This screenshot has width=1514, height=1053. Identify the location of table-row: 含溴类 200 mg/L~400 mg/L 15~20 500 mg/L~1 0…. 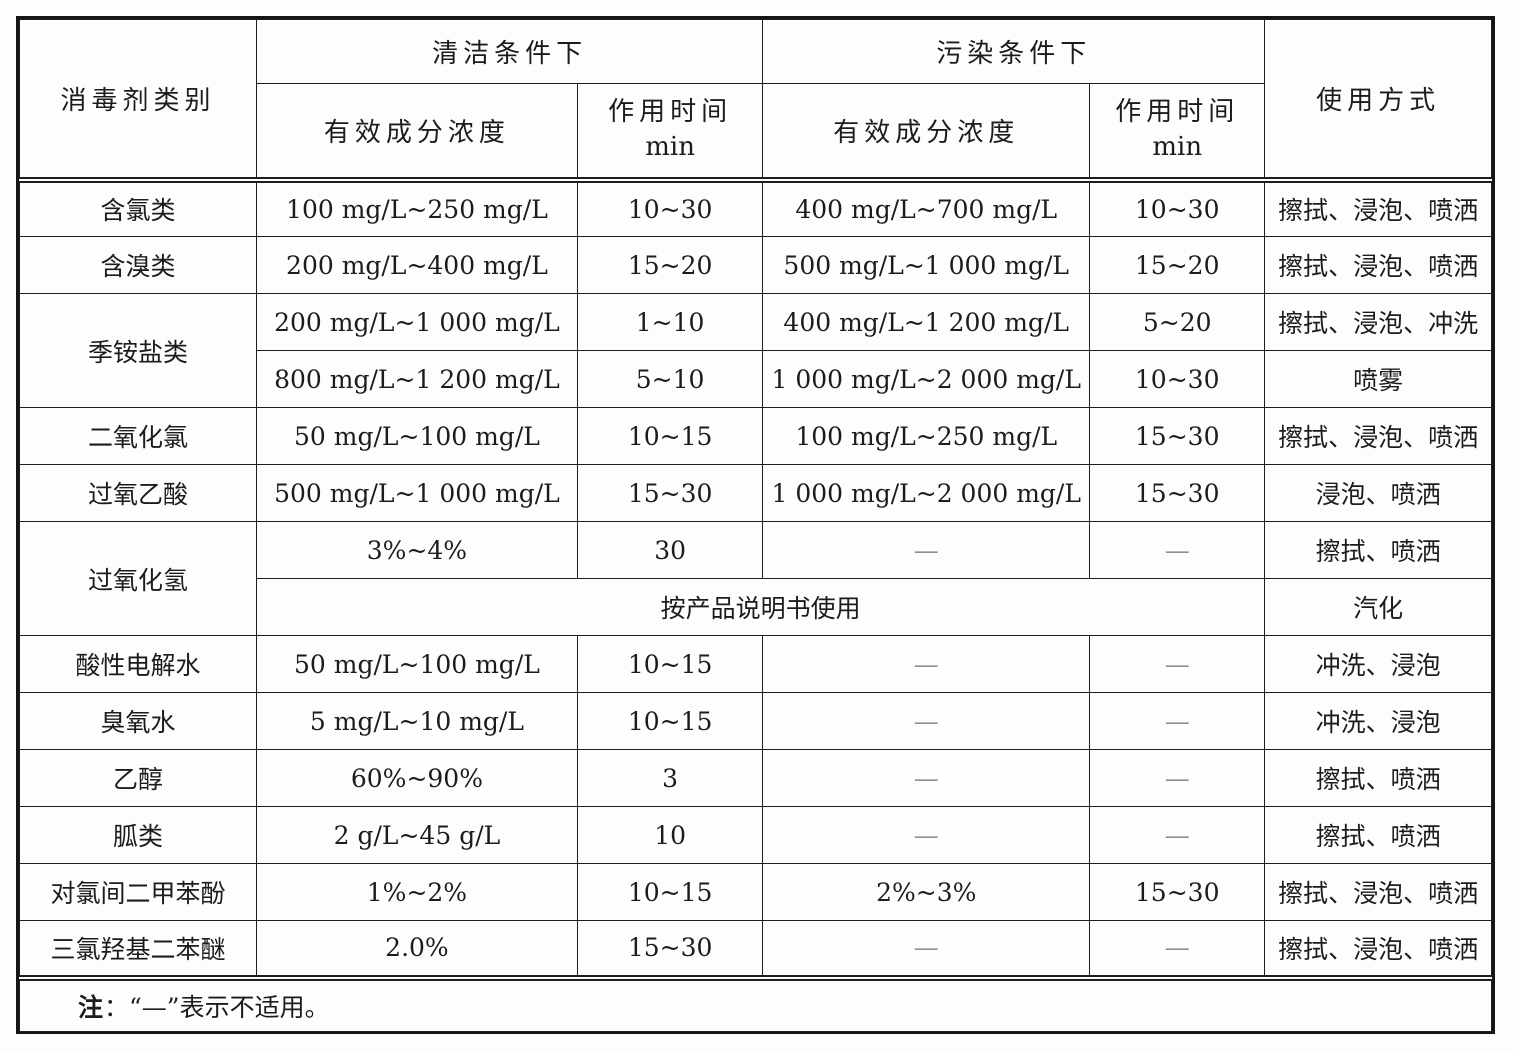
(755, 265).